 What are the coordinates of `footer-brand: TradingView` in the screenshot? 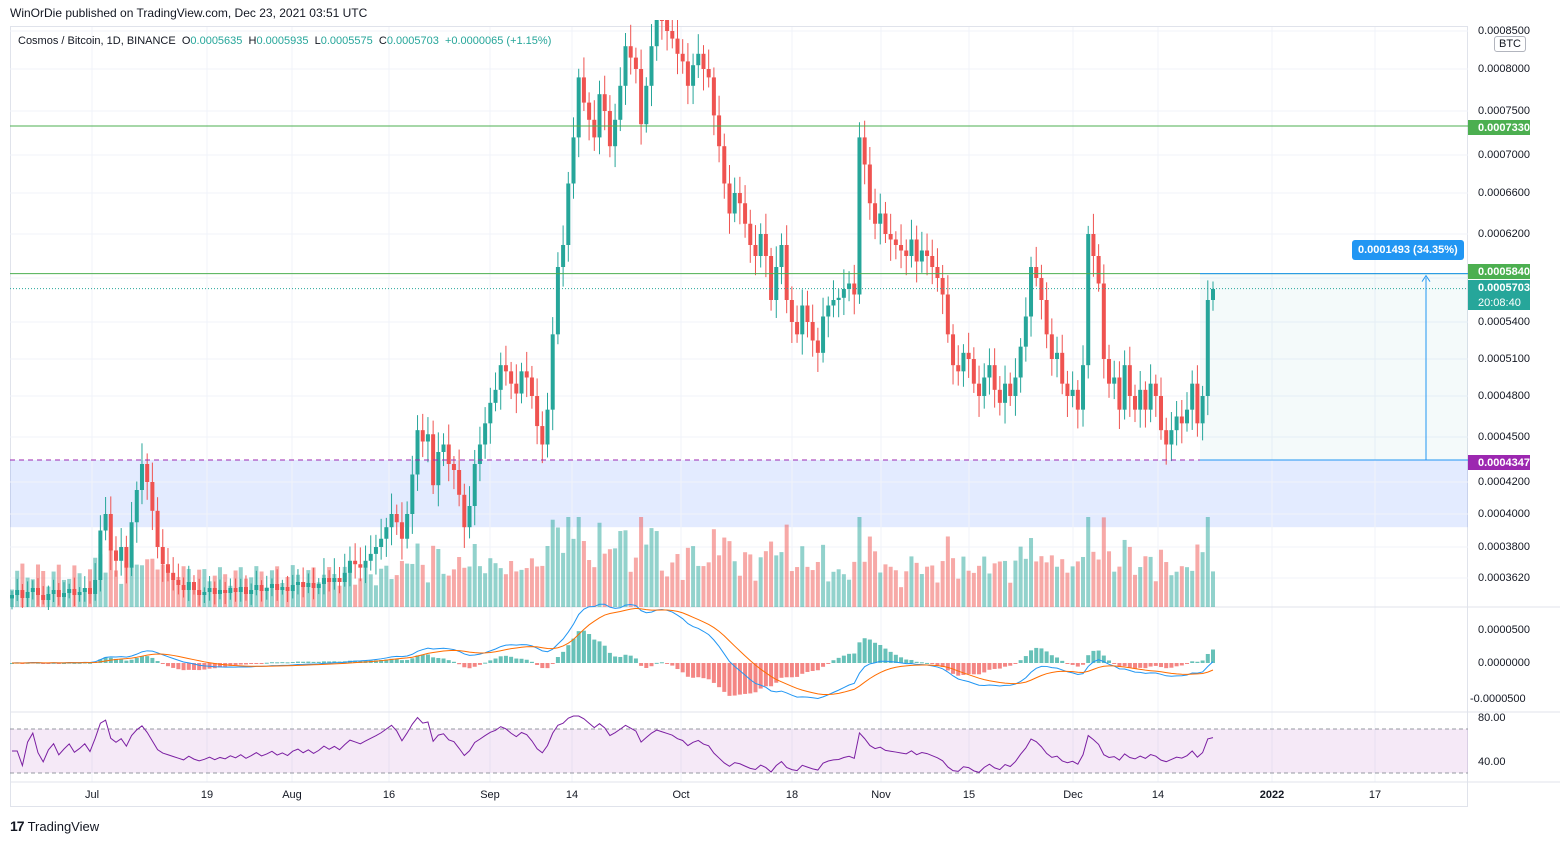 It's located at (63, 826).